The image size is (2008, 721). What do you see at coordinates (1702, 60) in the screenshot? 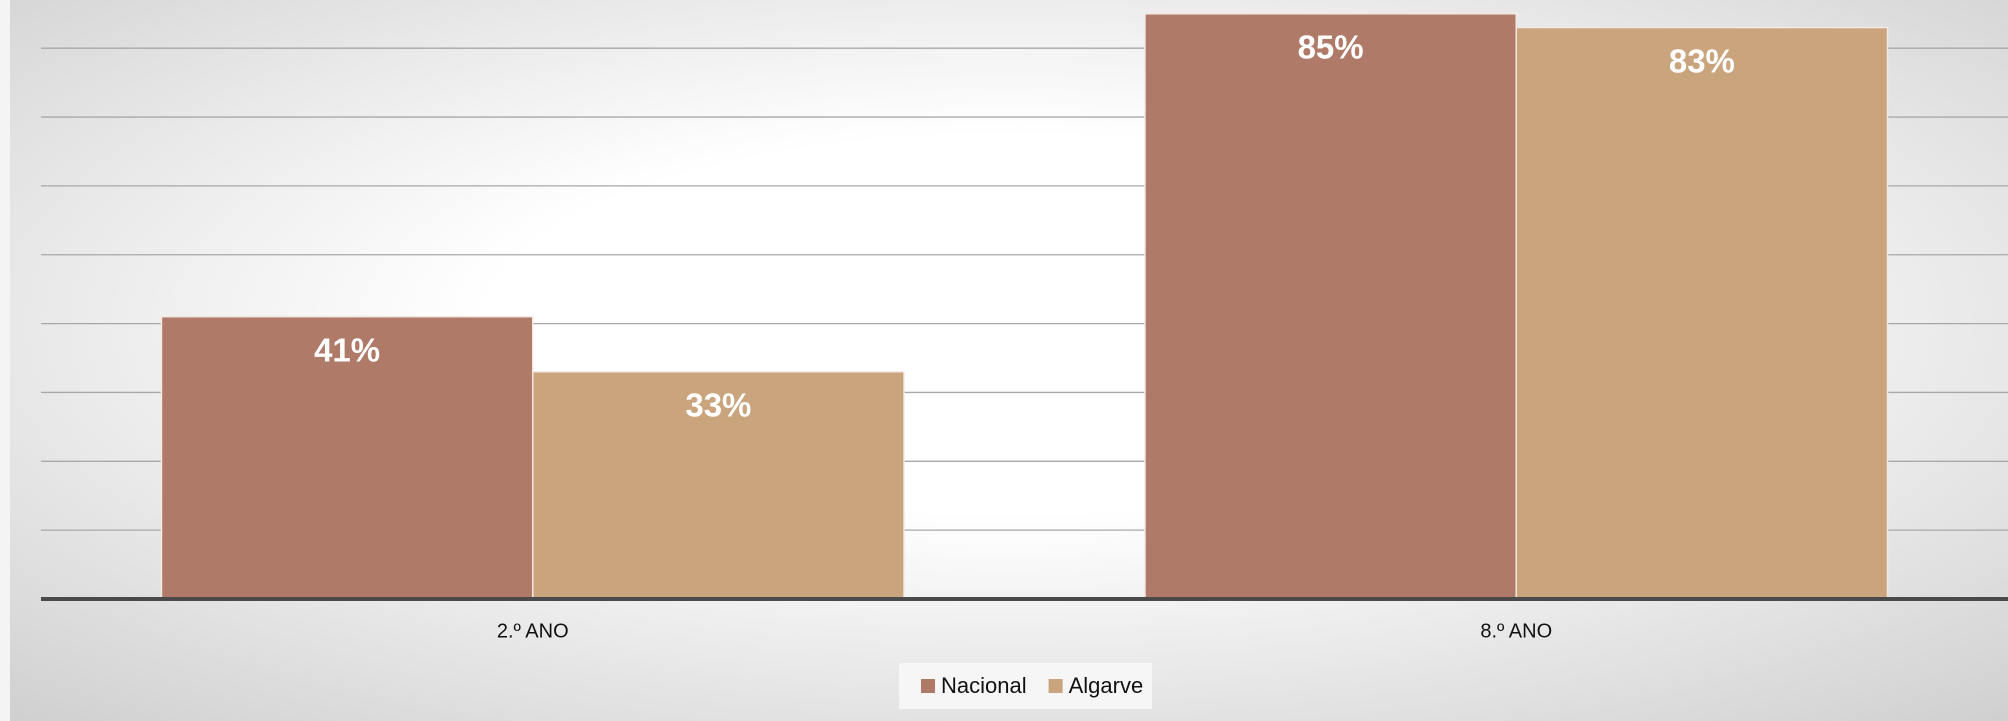
I see `data-label: 83%` at bounding box center [1702, 60].